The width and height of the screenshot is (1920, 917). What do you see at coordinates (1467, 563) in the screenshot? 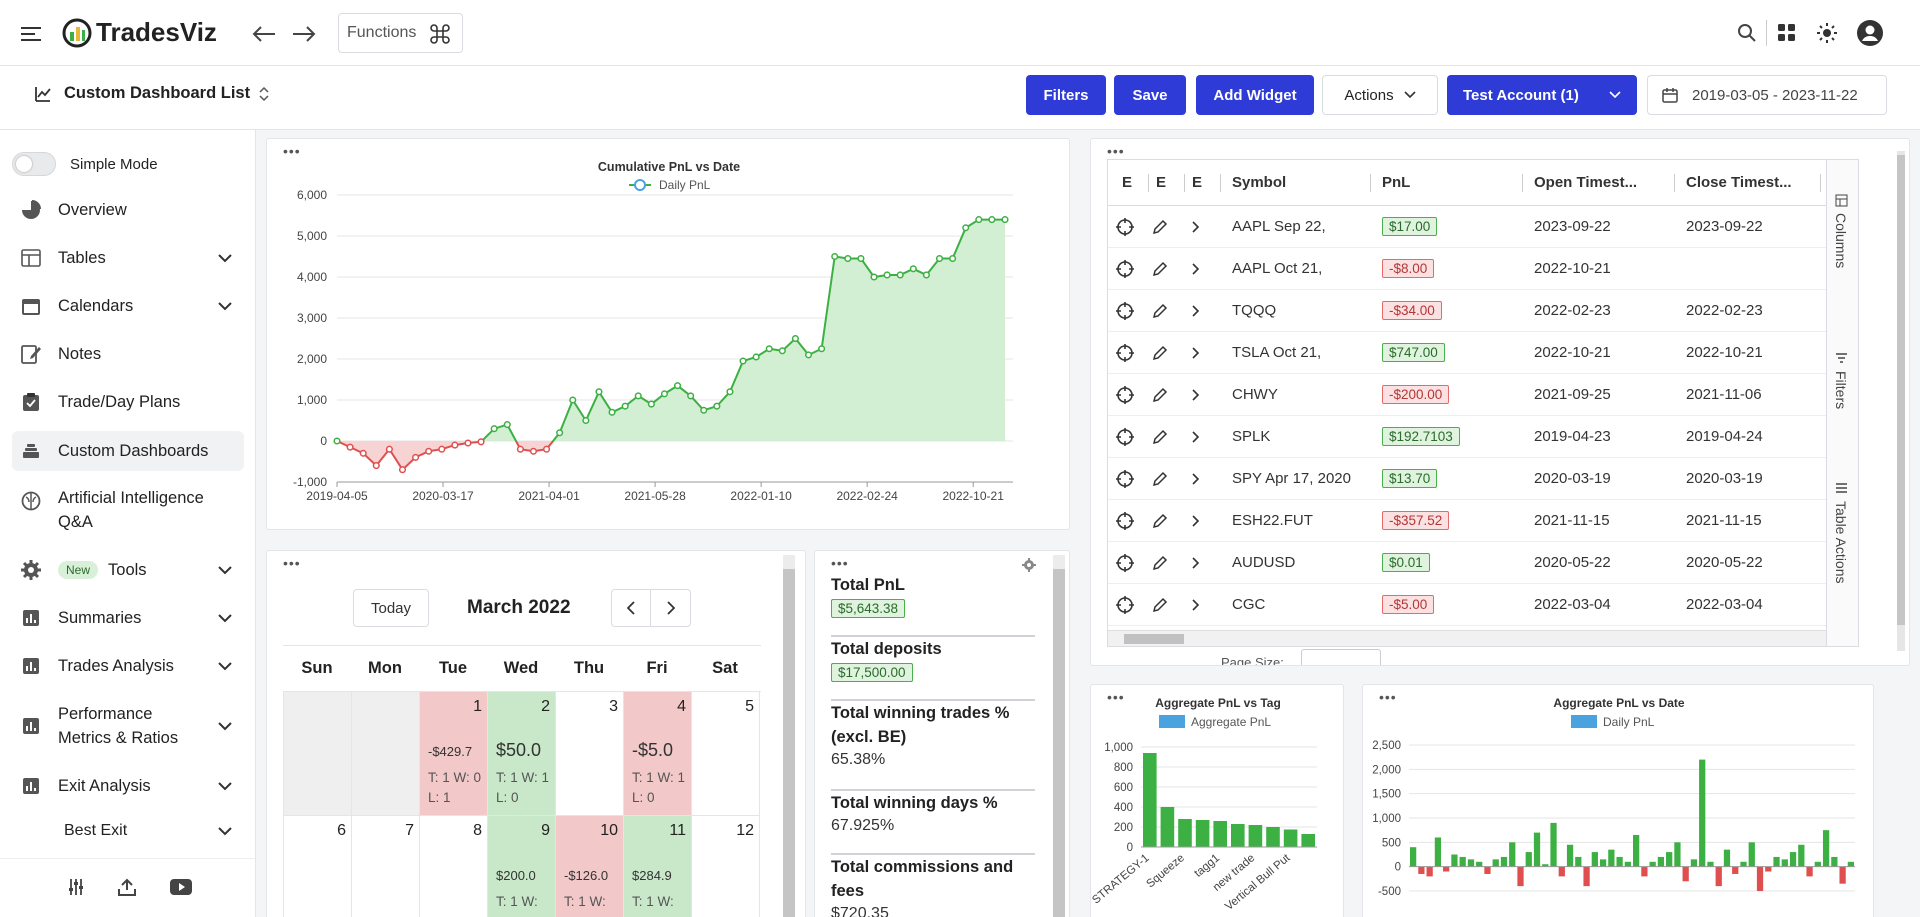
I see `table-row: AUDUSD $0.01 2020-05-22 2020-05-22` at bounding box center [1467, 563].